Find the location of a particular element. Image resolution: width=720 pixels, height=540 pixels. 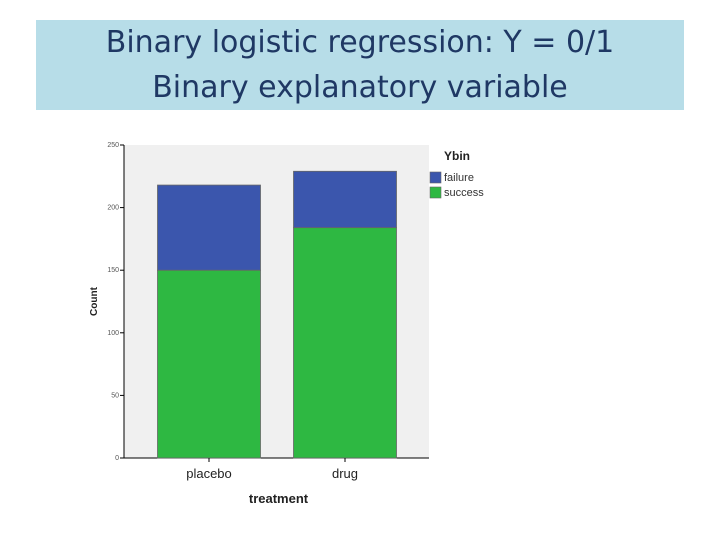

legend-label-failure: failure is located at coordinates (459, 178).